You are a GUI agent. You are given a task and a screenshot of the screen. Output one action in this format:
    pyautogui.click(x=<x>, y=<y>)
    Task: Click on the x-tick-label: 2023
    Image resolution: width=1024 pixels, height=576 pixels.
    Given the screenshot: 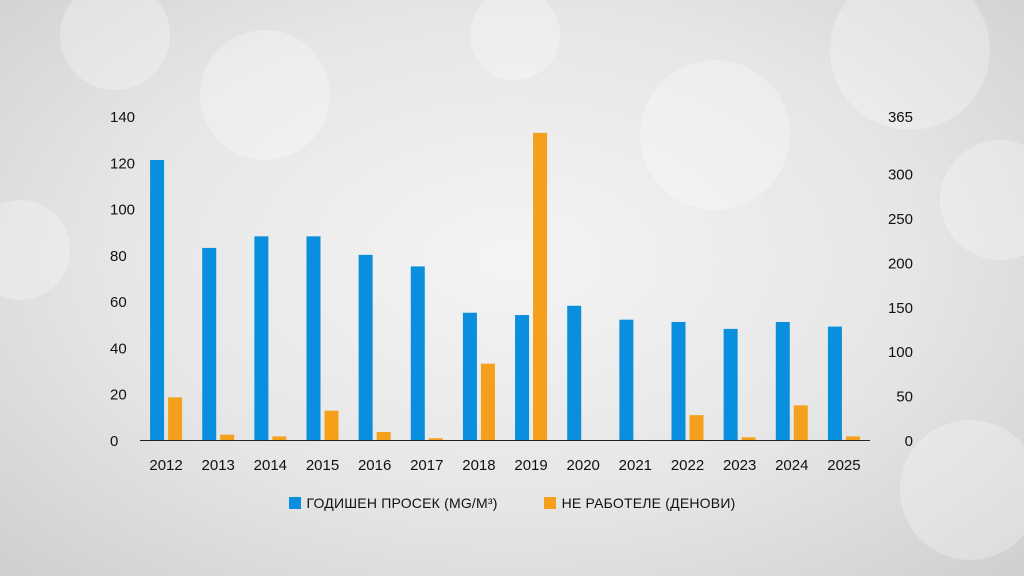 What is the action you would take?
    pyautogui.click(x=739, y=465)
    